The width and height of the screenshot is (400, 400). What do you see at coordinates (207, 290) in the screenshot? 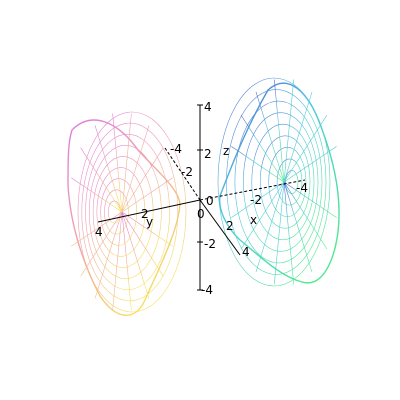
I see `z-tick-label-neg4: -4` at bounding box center [207, 290].